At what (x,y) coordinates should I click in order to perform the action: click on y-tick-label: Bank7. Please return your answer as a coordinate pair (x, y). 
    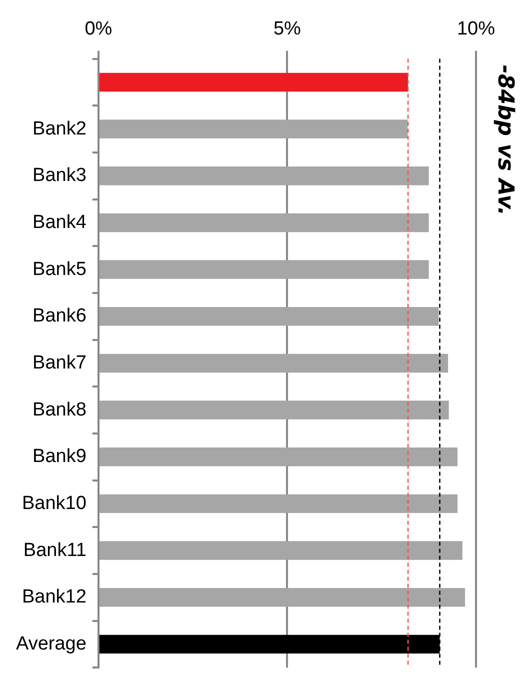
    Looking at the image, I should click on (59, 363).